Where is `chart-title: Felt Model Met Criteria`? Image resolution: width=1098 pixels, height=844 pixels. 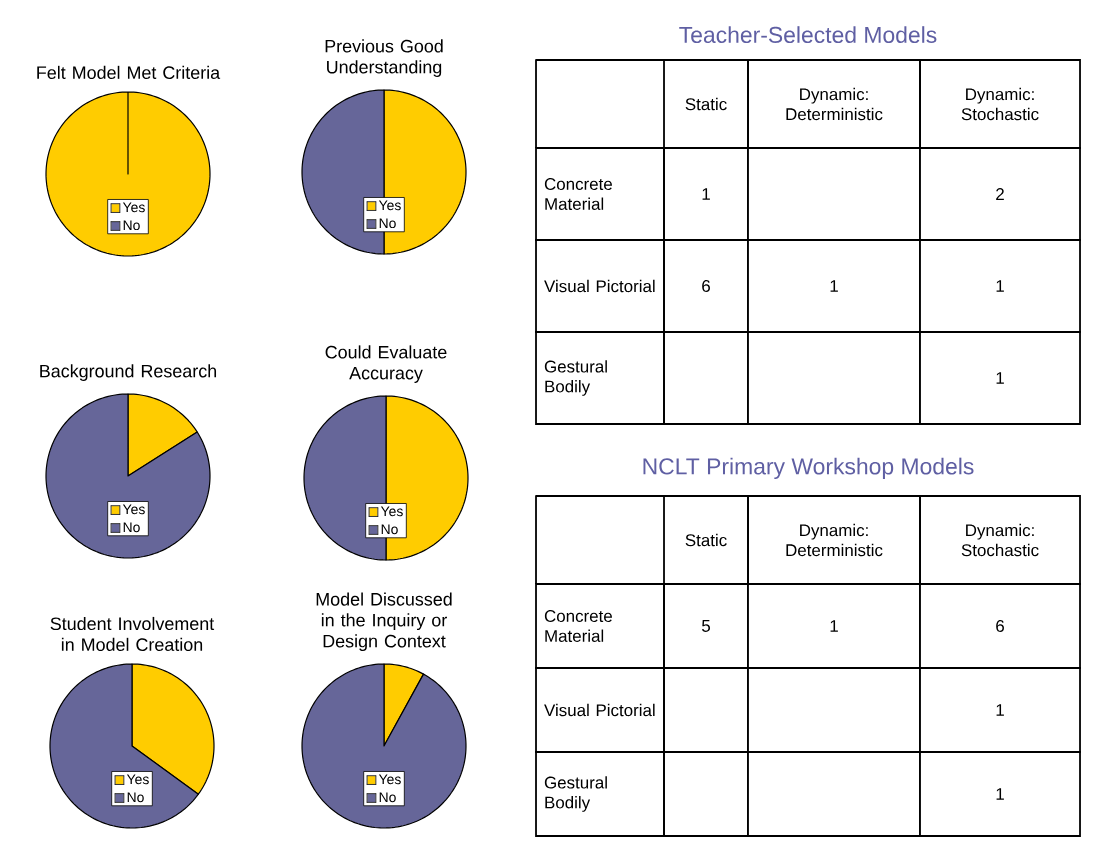
chart-title: Felt Model Met Criteria is located at coordinates (129, 72).